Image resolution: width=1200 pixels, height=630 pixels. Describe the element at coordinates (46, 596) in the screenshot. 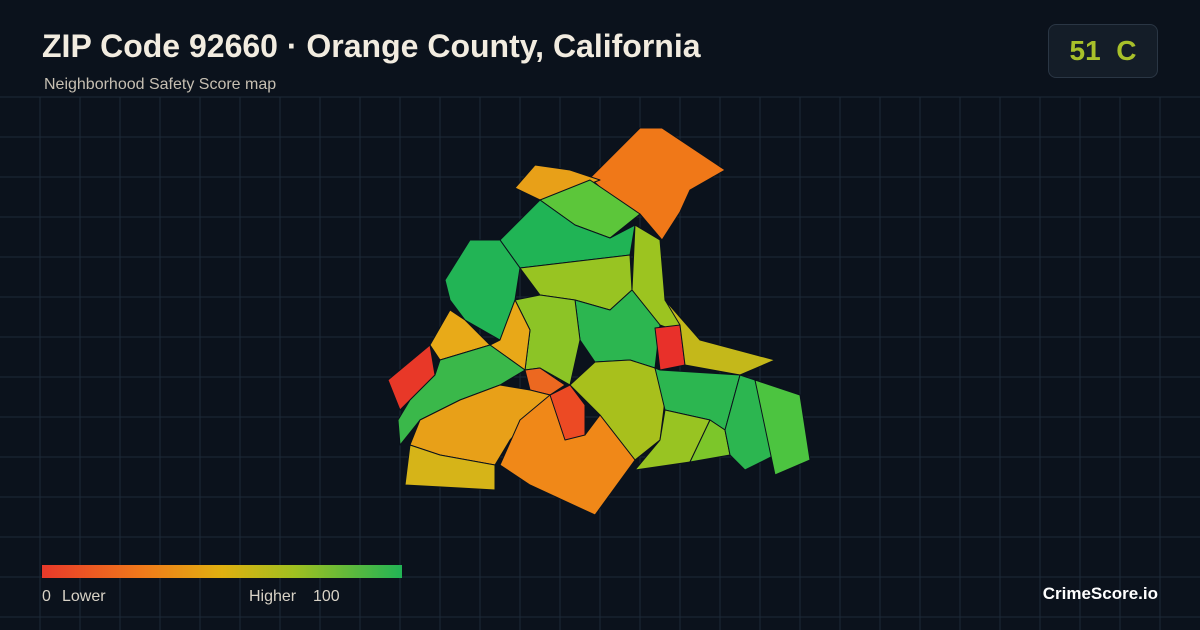

I see `legend-min: 0` at that location.